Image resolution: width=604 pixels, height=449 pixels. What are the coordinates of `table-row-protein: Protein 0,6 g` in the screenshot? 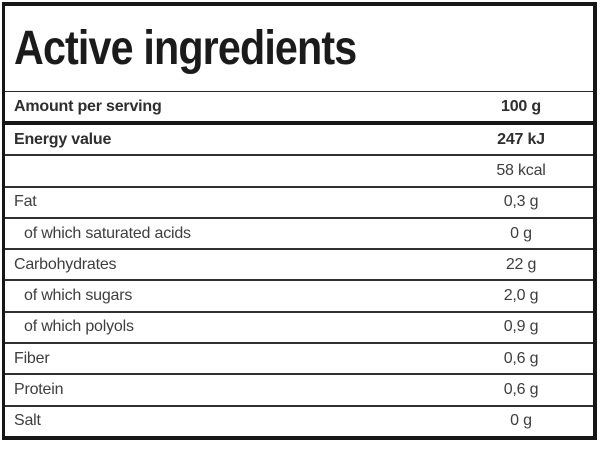 It's located at (299, 388).